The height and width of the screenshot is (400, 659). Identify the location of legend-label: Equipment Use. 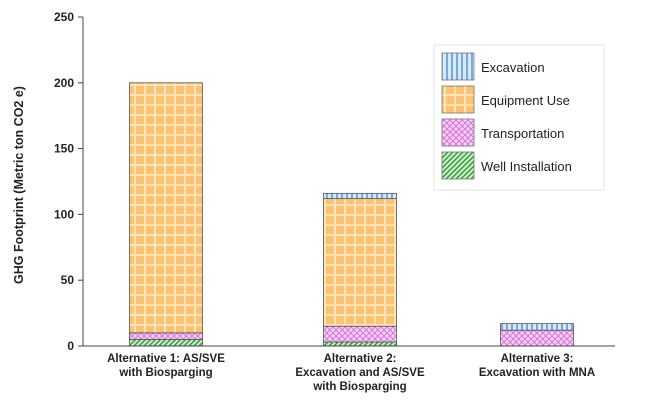
(525, 100).